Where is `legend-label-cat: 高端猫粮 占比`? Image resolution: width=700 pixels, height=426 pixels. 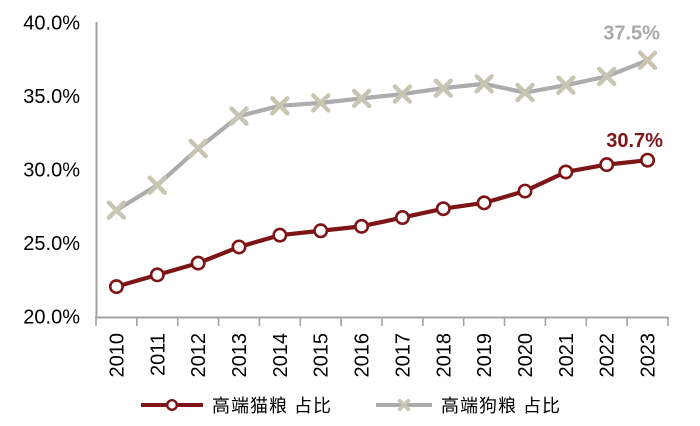 legend-label-cat: 高端猫粮 占比 is located at coordinates (271, 406).